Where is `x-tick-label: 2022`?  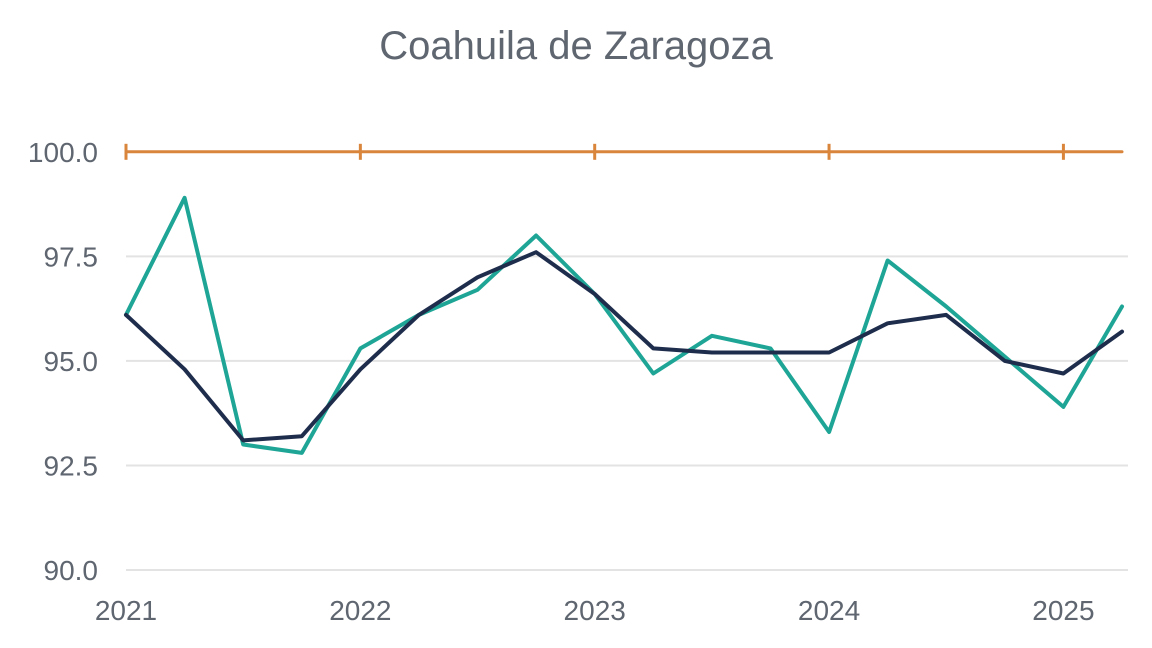
x-tick-label: 2022 is located at coordinates (360, 610).